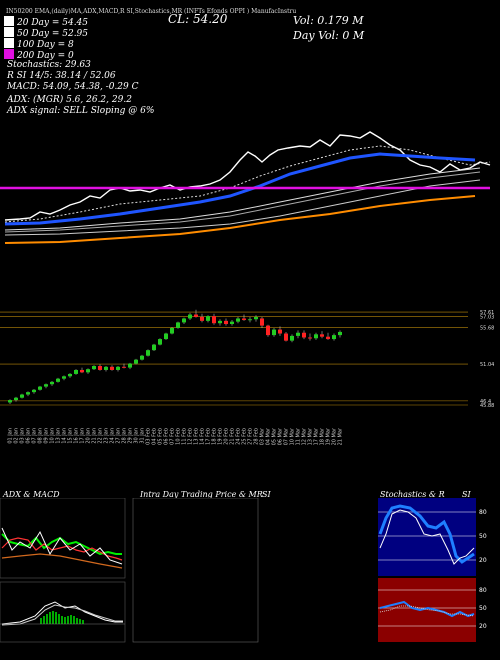 The width and height of the screenshot is (500, 660). Describe the element at coordinates (161, 436) in the screenshot. I see `date-tick-label: 05 Feb` at that location.